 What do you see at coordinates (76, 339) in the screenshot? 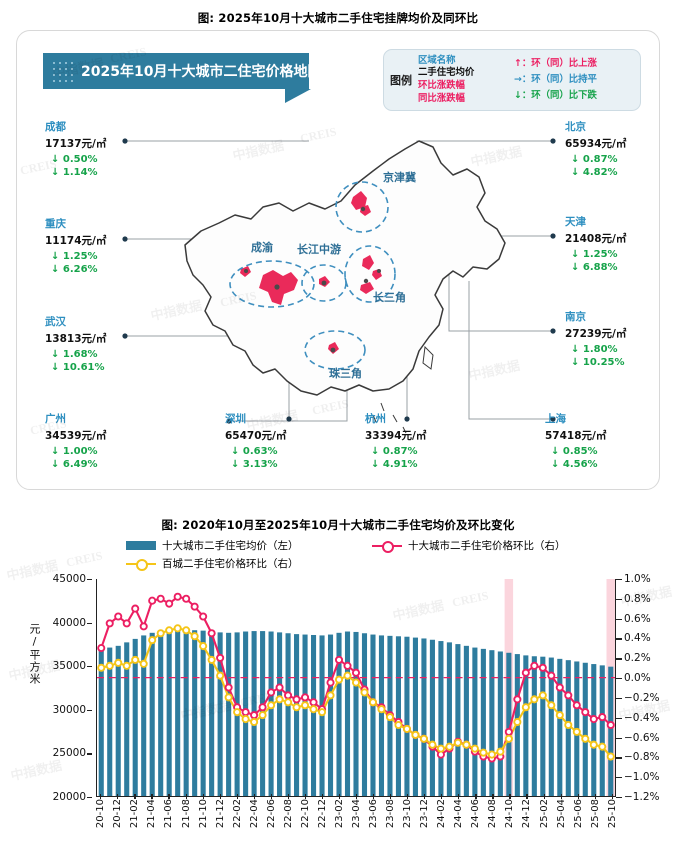
I see `city-price: 13813元/㎡` at bounding box center [76, 339].